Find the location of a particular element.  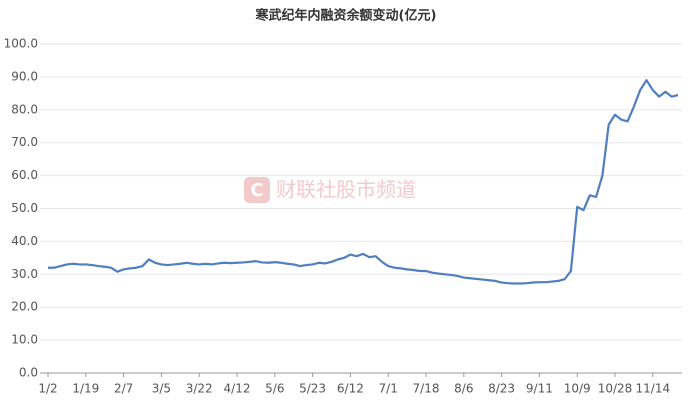

x-tick-label: 6/12 is located at coordinates (350, 389).